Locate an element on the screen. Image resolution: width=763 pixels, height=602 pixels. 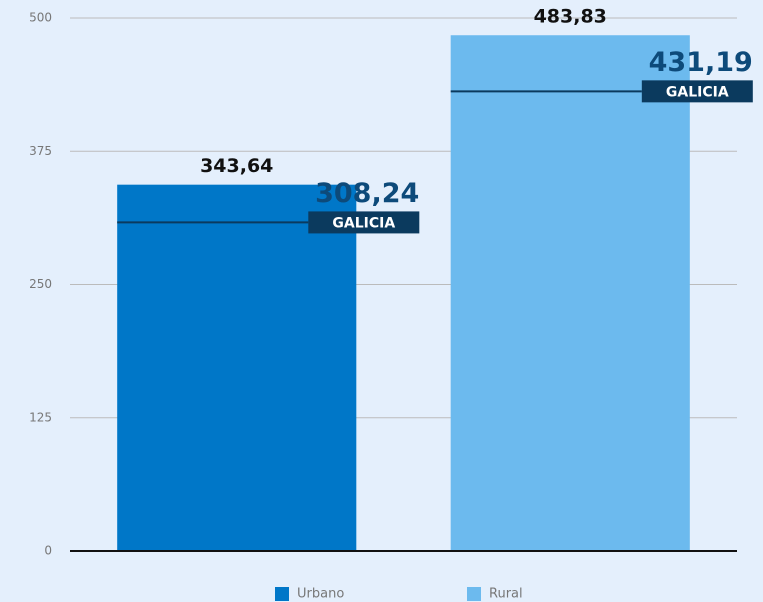
y-tick-label: 125 is located at coordinates (40, 417).